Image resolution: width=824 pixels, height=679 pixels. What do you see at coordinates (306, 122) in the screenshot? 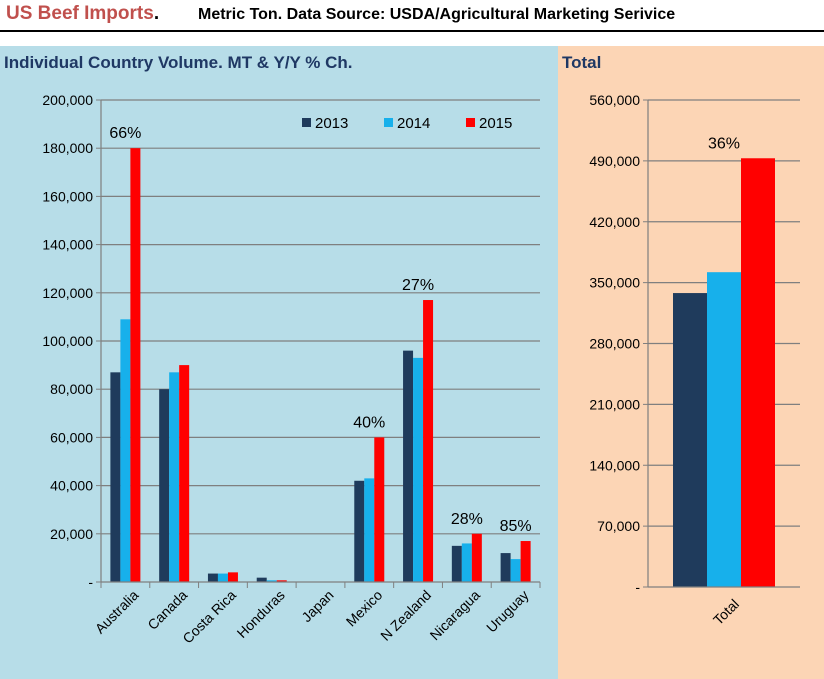
I see `legend-swatch-2013` at bounding box center [306, 122].